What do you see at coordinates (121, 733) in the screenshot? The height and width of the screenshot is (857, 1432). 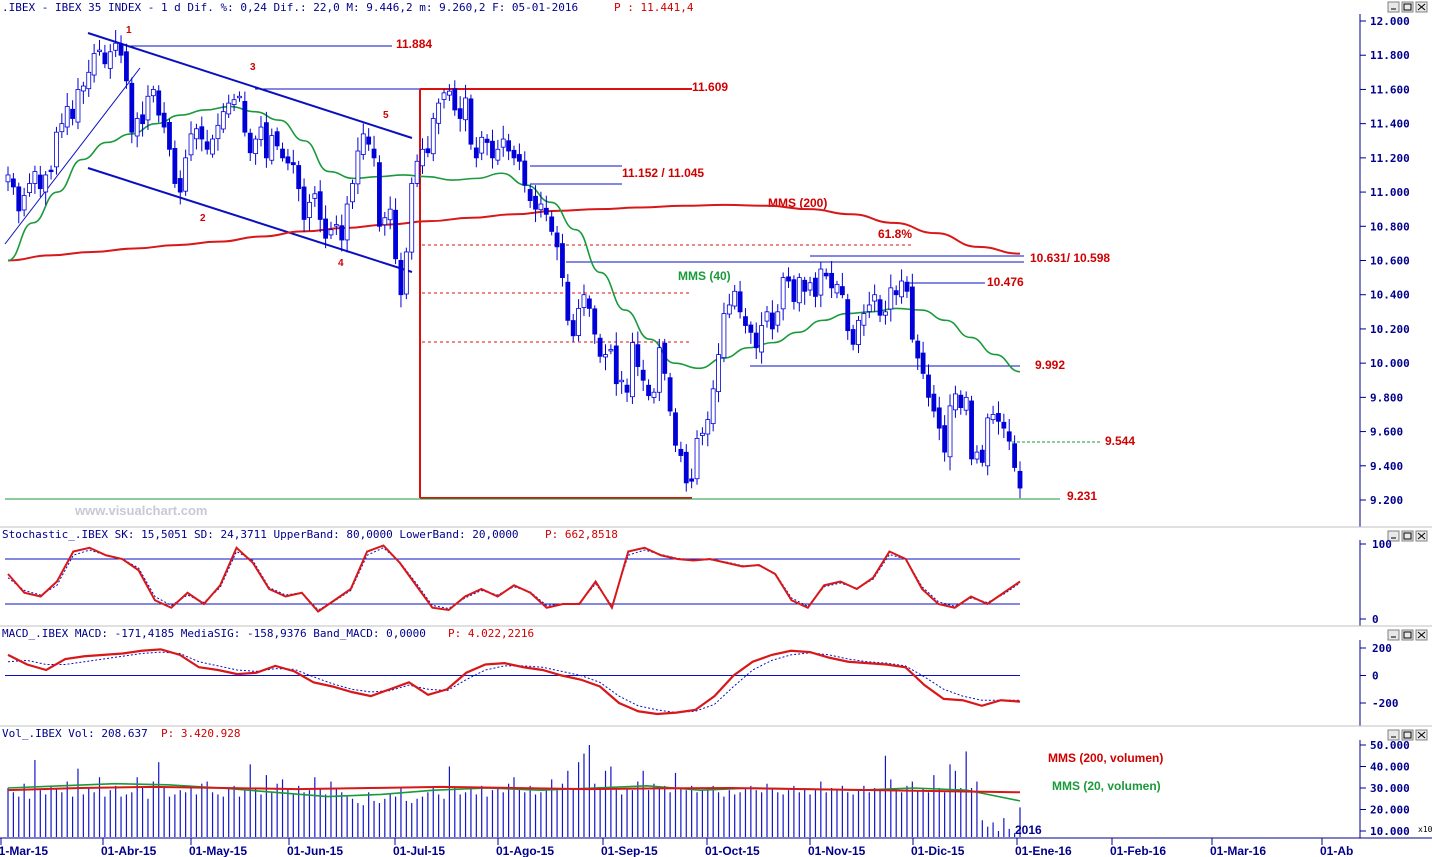 I see `vol-panel-header: Vol_.IBEX Vol: 208.637 P: 3.420.928` at bounding box center [121, 733].